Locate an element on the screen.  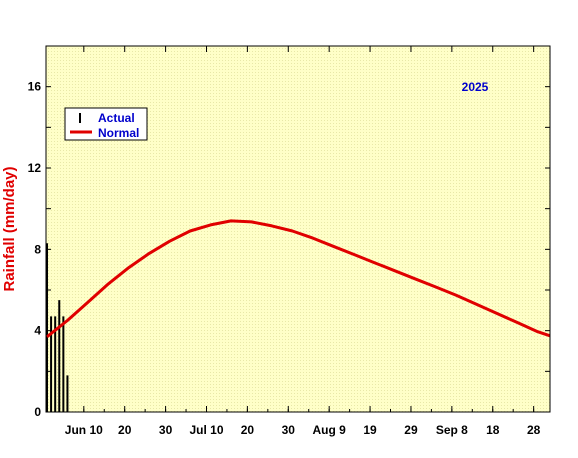
y-tick-label: 16 is located at coordinates (35, 87).